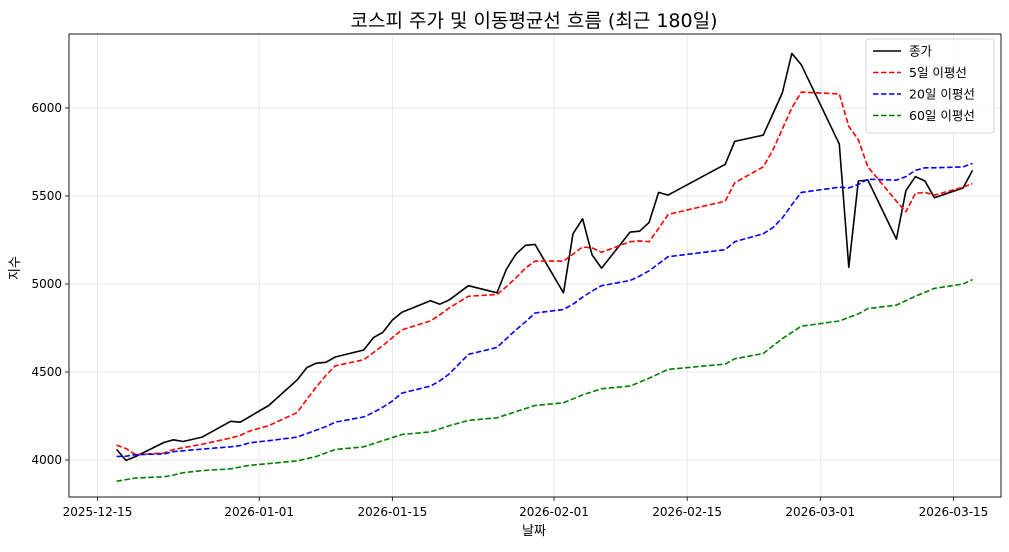  Describe the element at coordinates (942, 94) in the screenshot. I see `legend-label-2: 20일 이평선` at that location.